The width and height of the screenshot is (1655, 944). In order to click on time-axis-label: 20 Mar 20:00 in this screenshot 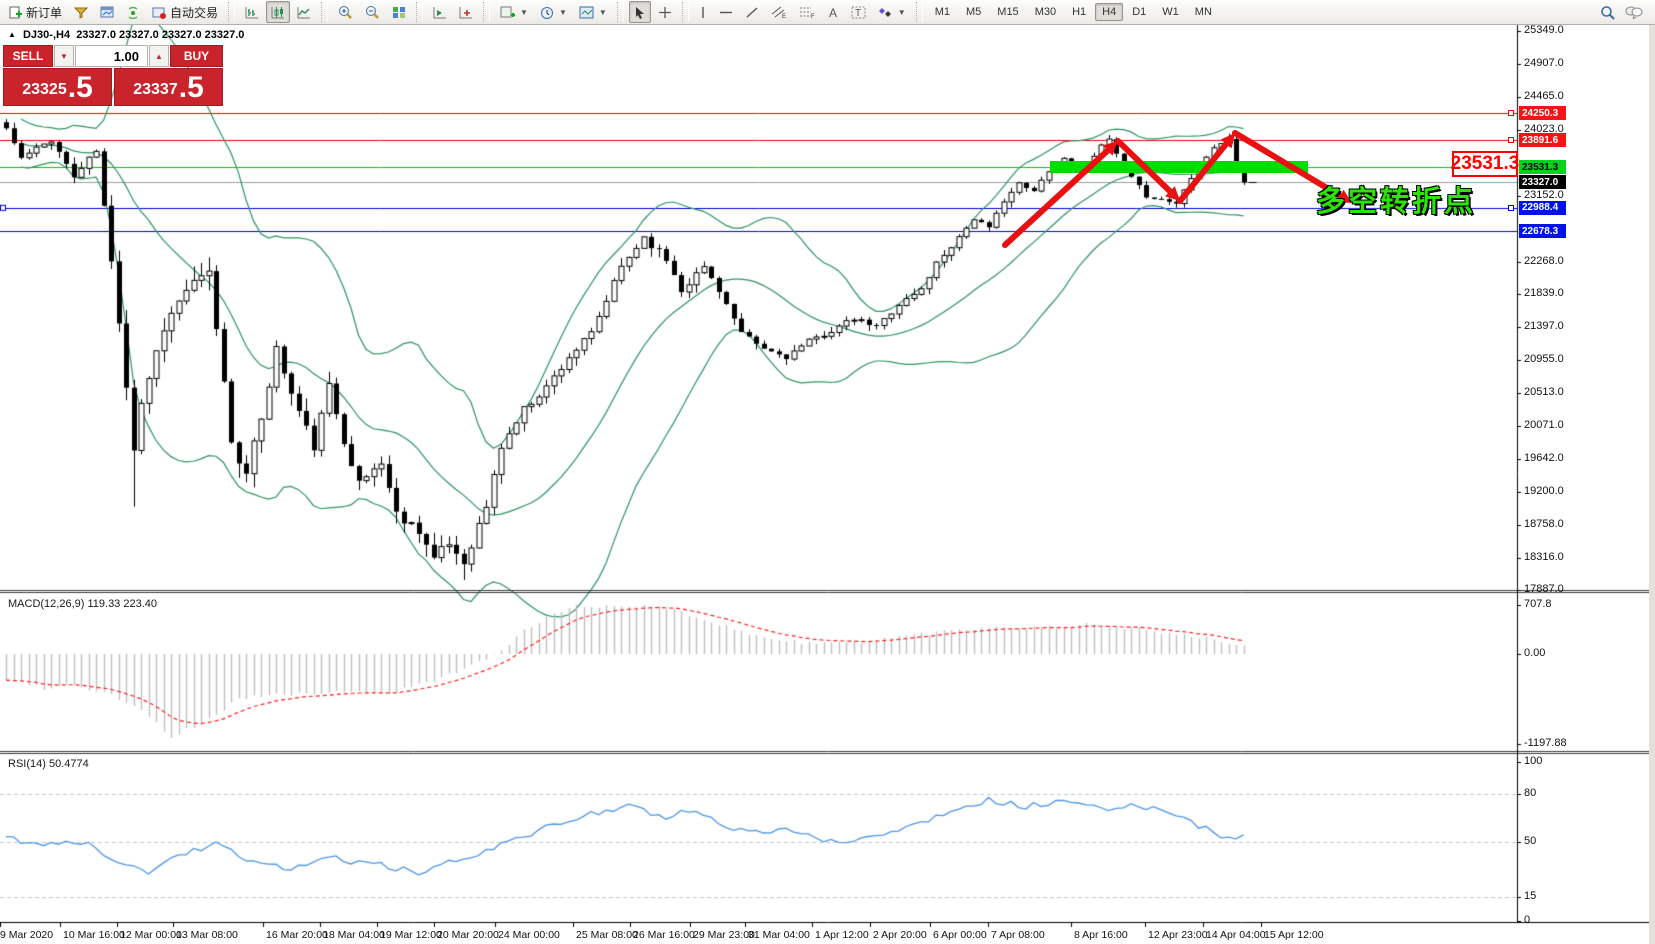, I will do `click(468, 935)`.